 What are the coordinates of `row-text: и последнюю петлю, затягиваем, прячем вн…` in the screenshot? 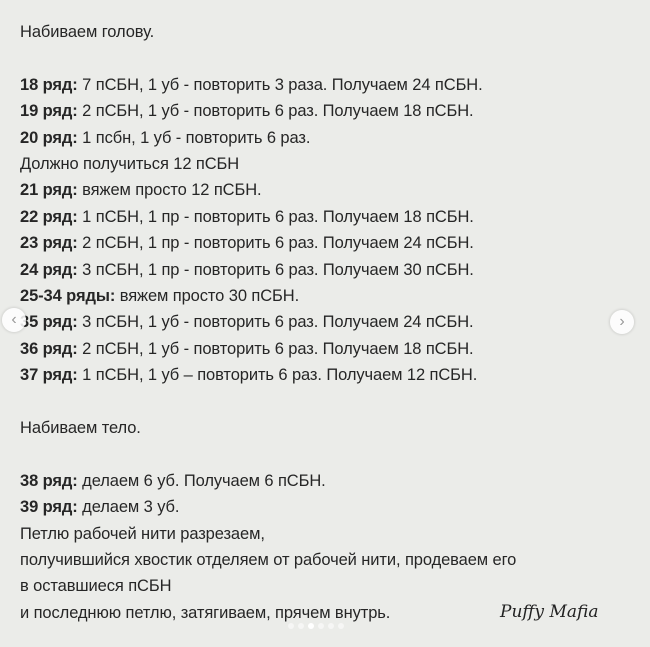 It's located at (205, 612).